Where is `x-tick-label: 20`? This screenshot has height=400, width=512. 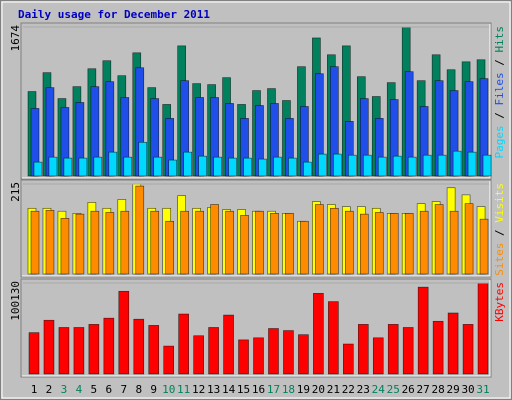
x-tick-label: 20 is located at coordinates (318, 389).